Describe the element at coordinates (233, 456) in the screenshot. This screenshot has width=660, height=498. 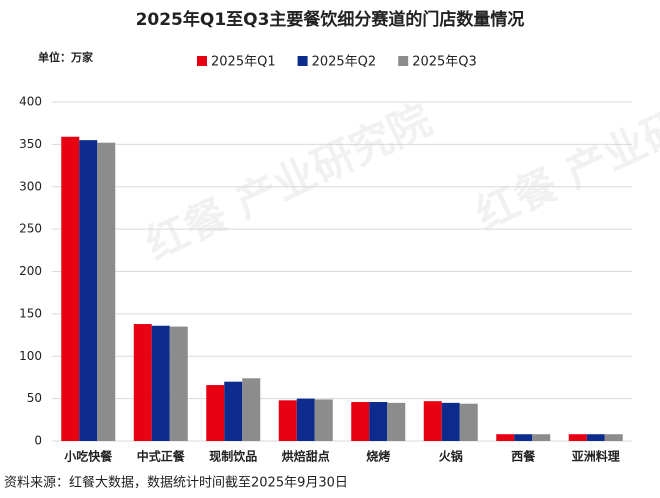
I see `x-tick-label: 现制饮品` at that location.